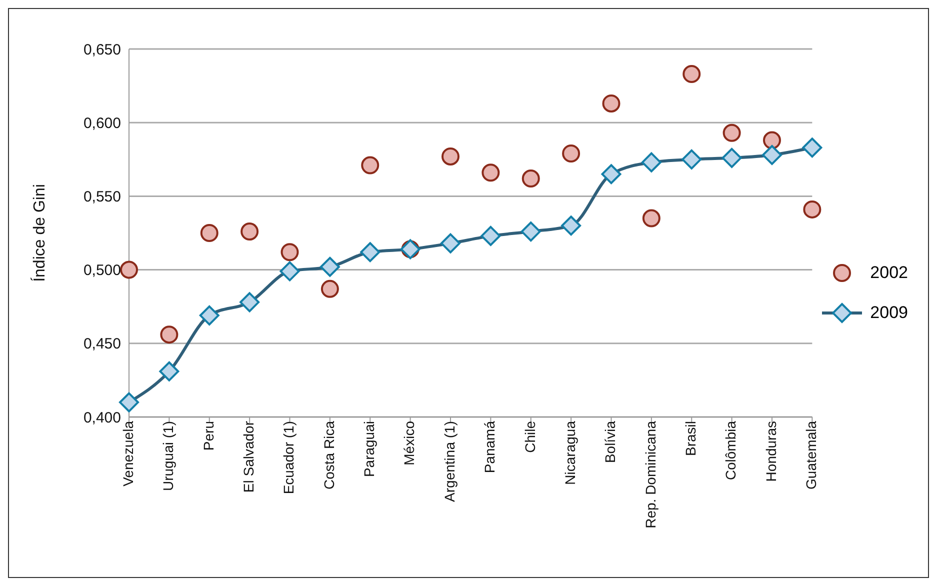 The height and width of the screenshot is (586, 937). I want to click on y-tick-label: 0,400, so click(102, 417).